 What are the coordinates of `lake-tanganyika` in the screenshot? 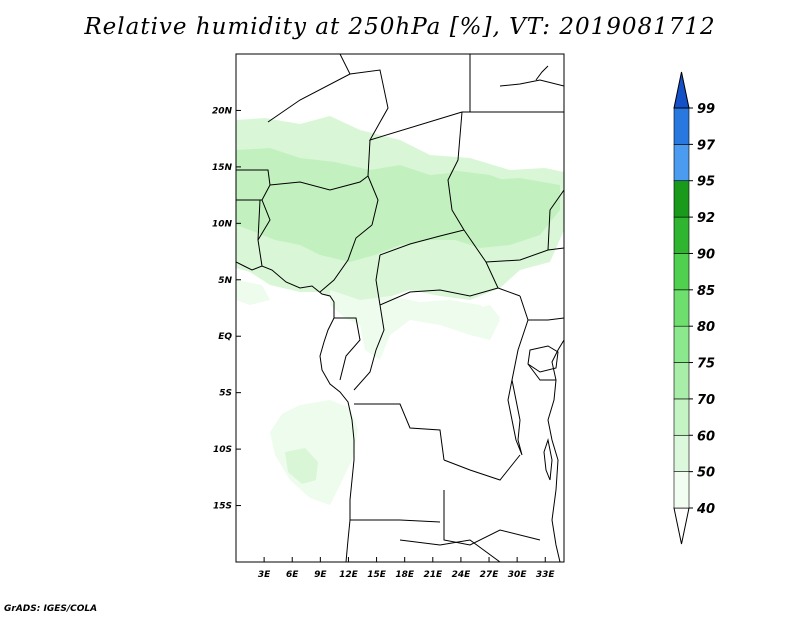 It's located at (515, 417).